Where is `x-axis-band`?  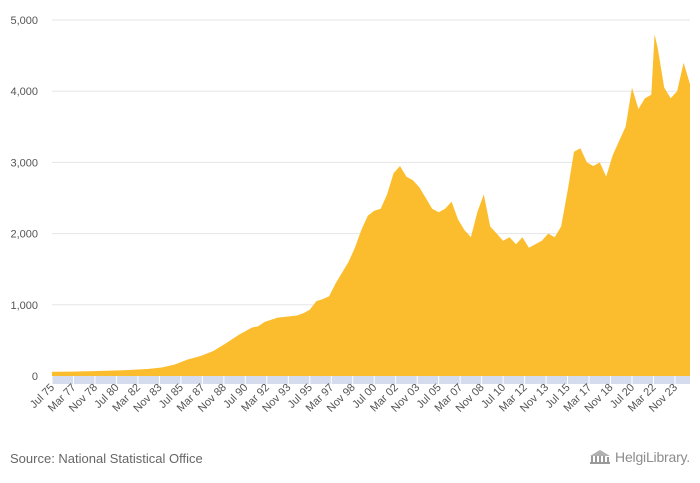 x-axis-band is located at coordinates (371, 380).